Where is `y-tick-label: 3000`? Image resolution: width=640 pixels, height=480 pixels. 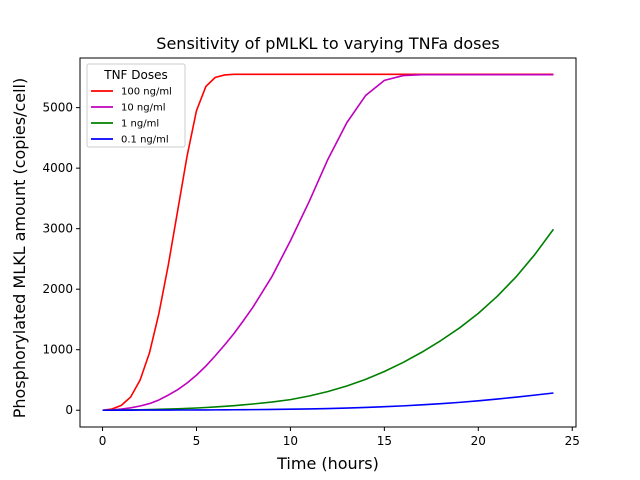 y-tick-label: 3000 is located at coordinates (57, 229).